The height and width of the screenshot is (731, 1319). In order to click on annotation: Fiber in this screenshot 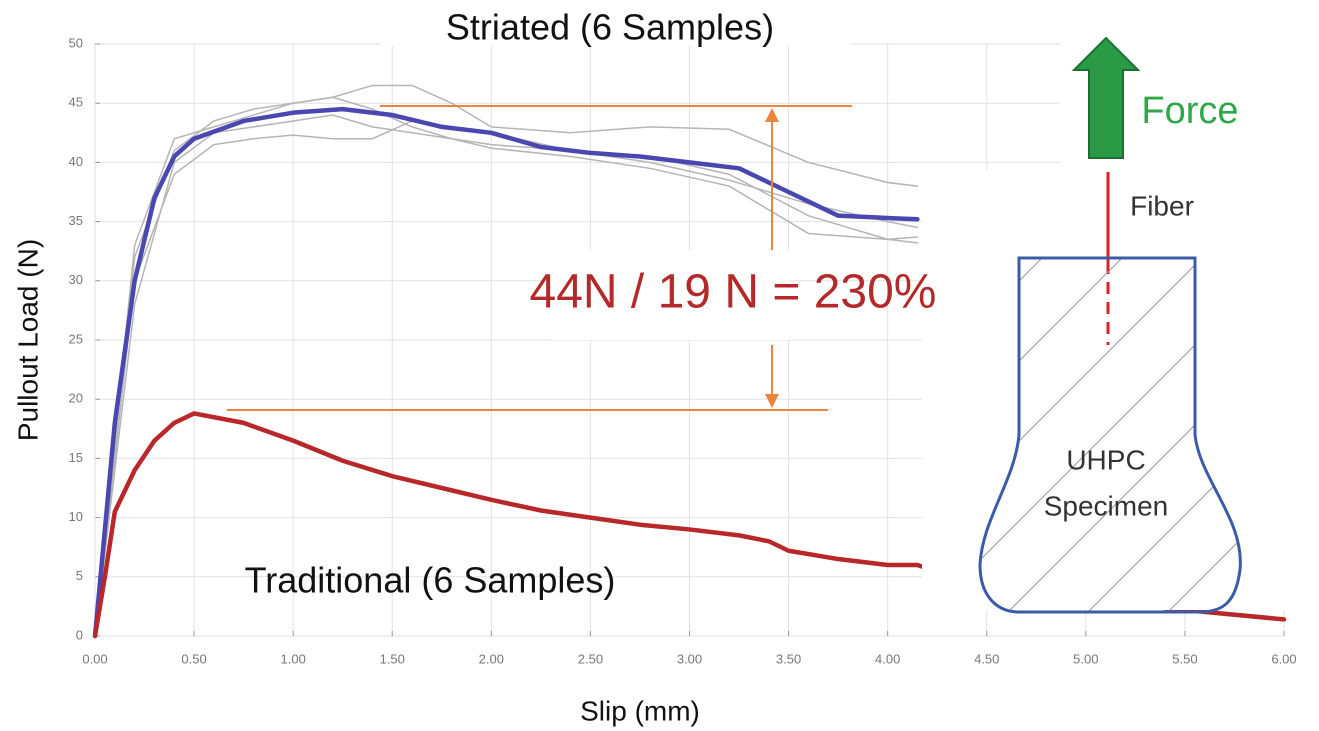, I will do `click(1162, 205)`.